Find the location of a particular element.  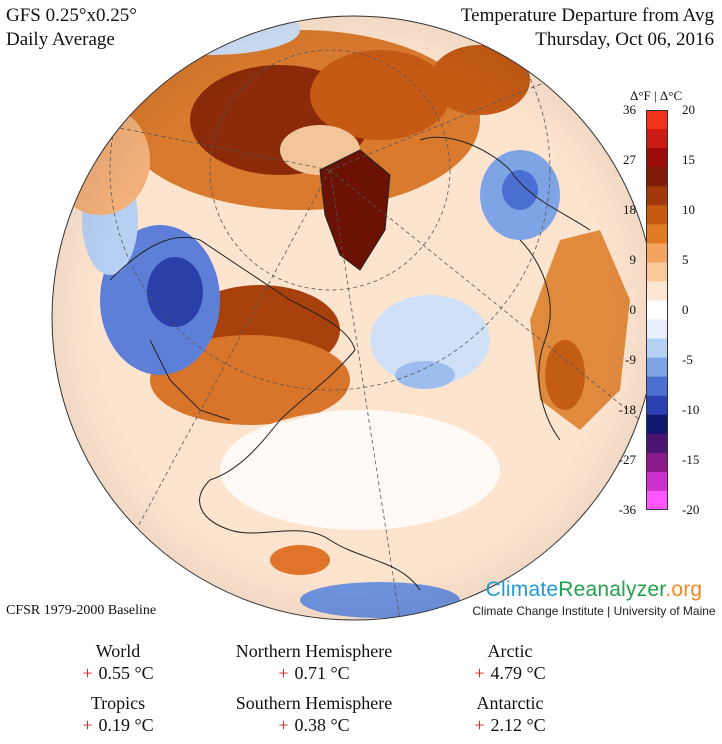

scale-tick-fahrenheit: -9 is located at coordinates (630, 359).